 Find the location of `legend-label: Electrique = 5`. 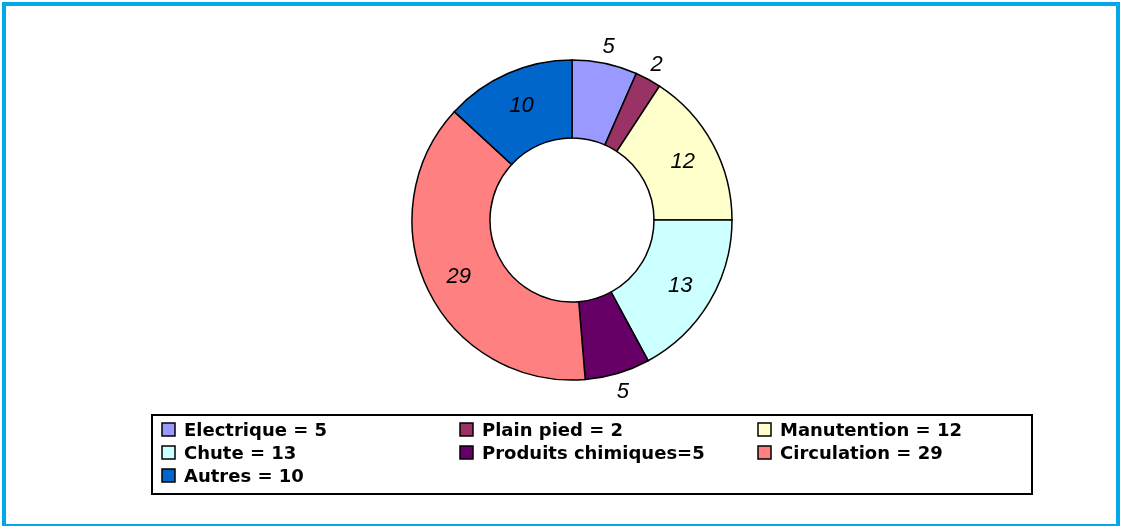

legend-label: Electrique = 5 is located at coordinates (256, 430).